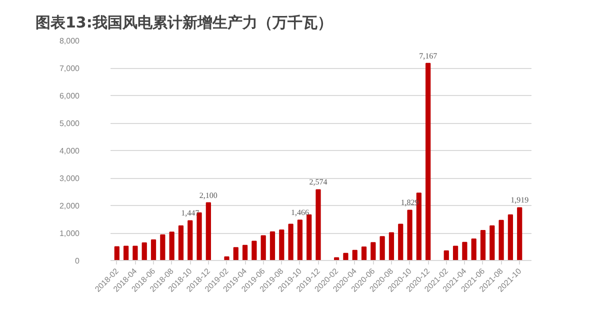 The height and width of the screenshot is (326, 601). Describe the element at coordinates (69, 206) in the screenshot. I see `y-tick-label: 2,000` at that location.